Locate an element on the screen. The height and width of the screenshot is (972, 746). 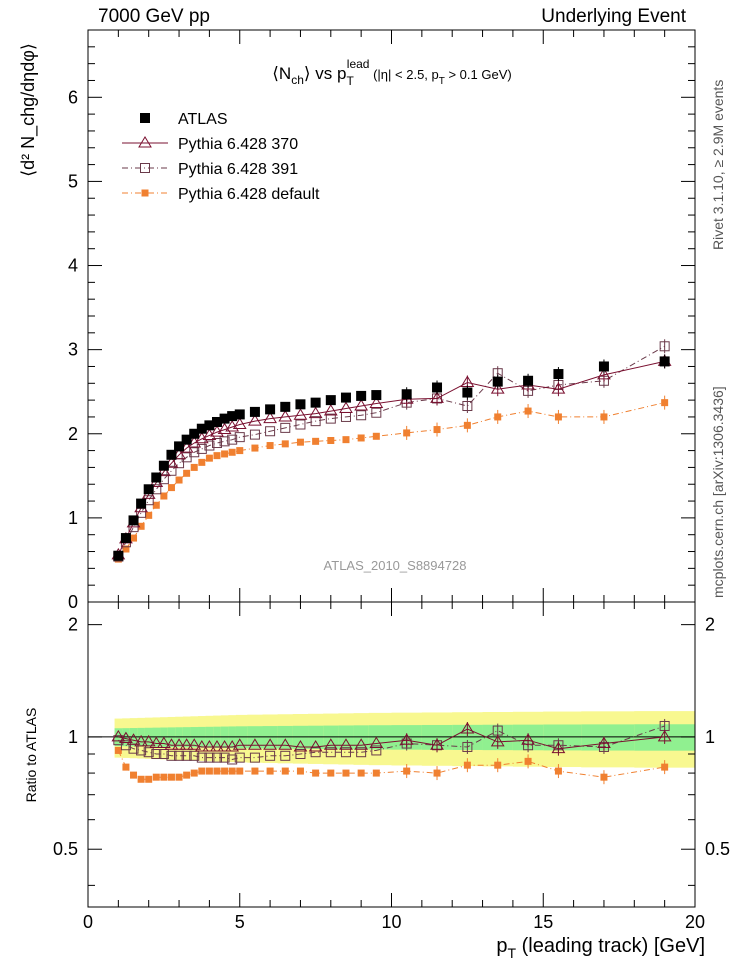
x-tick-label: 10 is located at coordinates (391, 922).